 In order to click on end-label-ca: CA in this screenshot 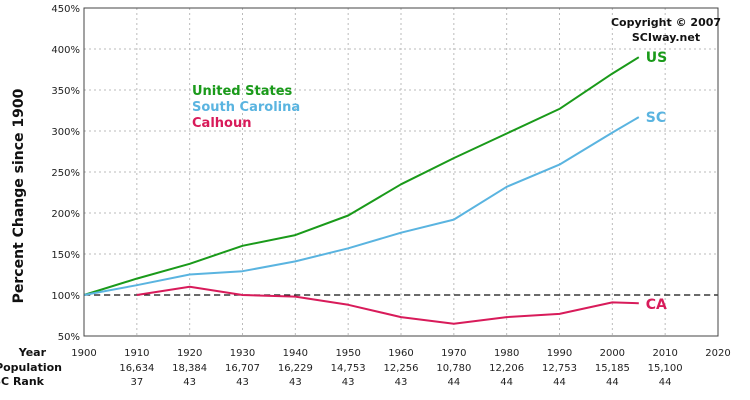, I will do `click(656, 305)`.